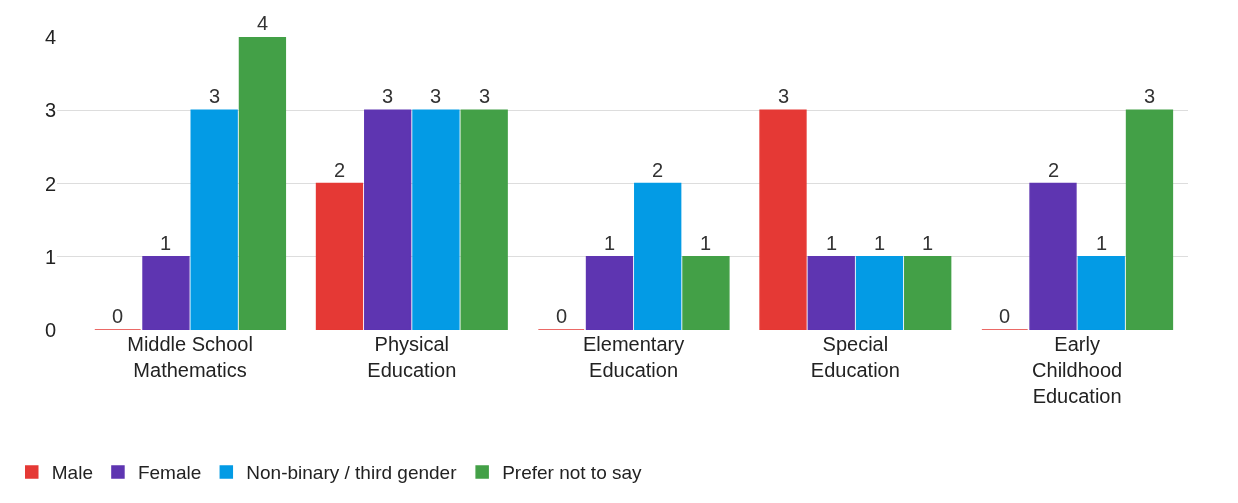  Describe the element at coordinates (1077, 370) in the screenshot. I see `x-tick-label: Early Childhood Education` at that location.